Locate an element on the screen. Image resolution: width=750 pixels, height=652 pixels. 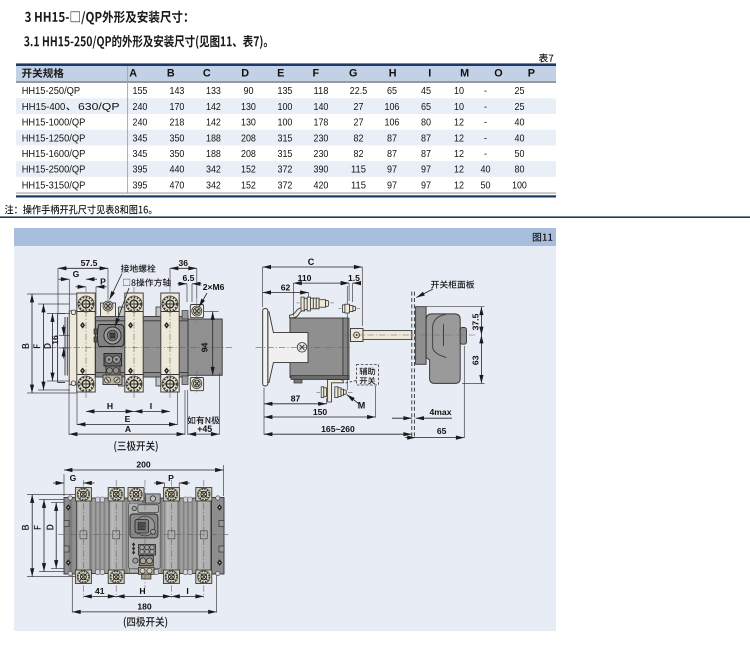
svg-text: 440 is located at coordinates (177, 170).